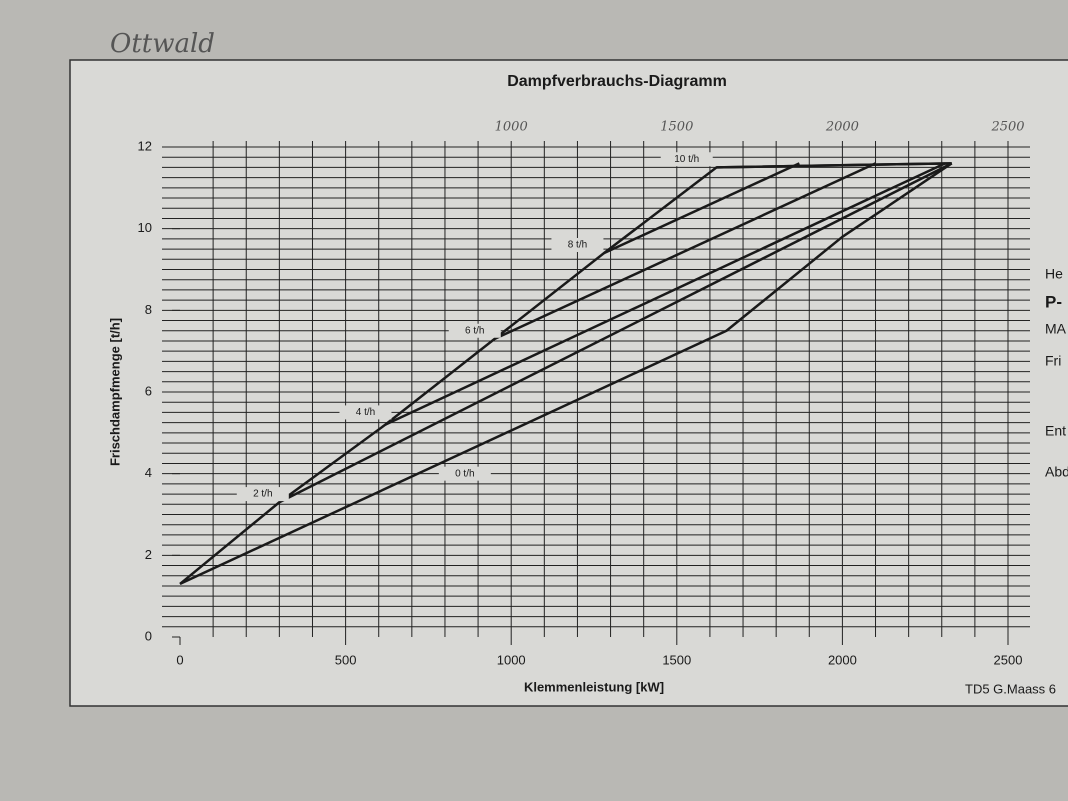 Image resolution: width=1068 pixels, height=801 pixels. I want to click on x-tick-label: 0, so click(179, 659).